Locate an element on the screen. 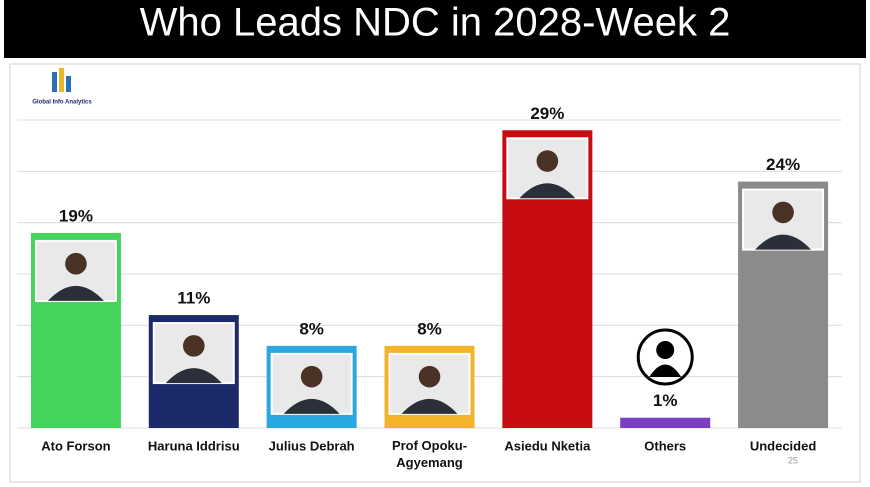 This screenshot has height=487, width=870. page-number: 25 is located at coordinates (793, 460).